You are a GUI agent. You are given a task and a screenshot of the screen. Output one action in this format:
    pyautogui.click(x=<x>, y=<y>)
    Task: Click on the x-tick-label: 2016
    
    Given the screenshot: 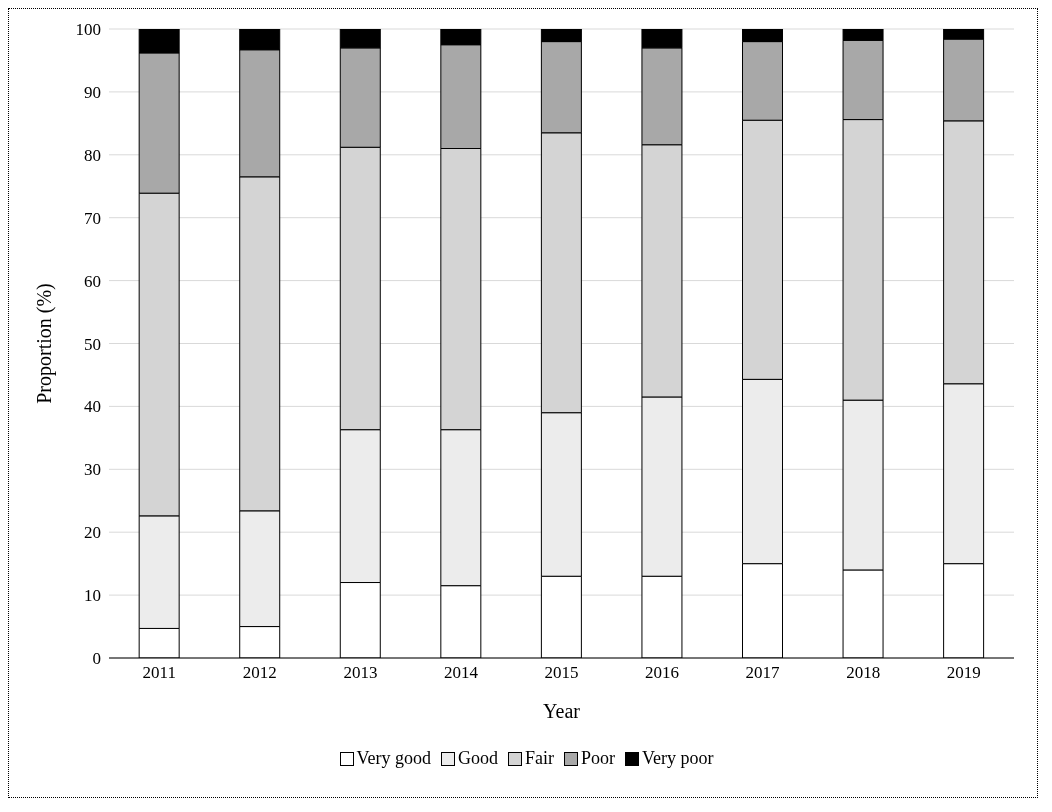 What is the action you would take?
    pyautogui.click(x=662, y=673)
    